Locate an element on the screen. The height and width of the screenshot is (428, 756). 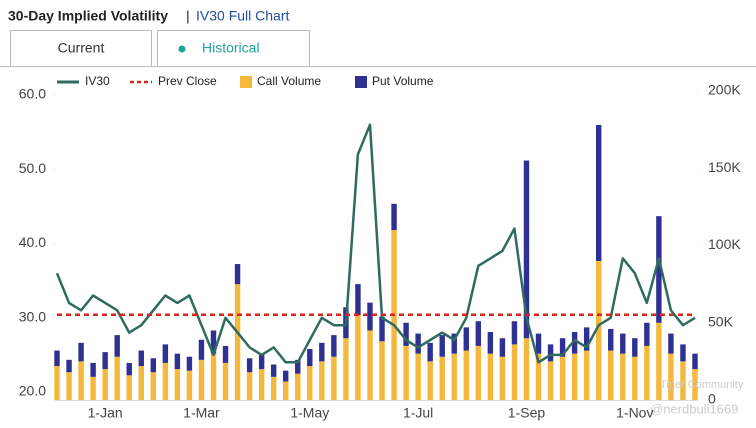
legend-label: Put Volume is located at coordinates (403, 81).